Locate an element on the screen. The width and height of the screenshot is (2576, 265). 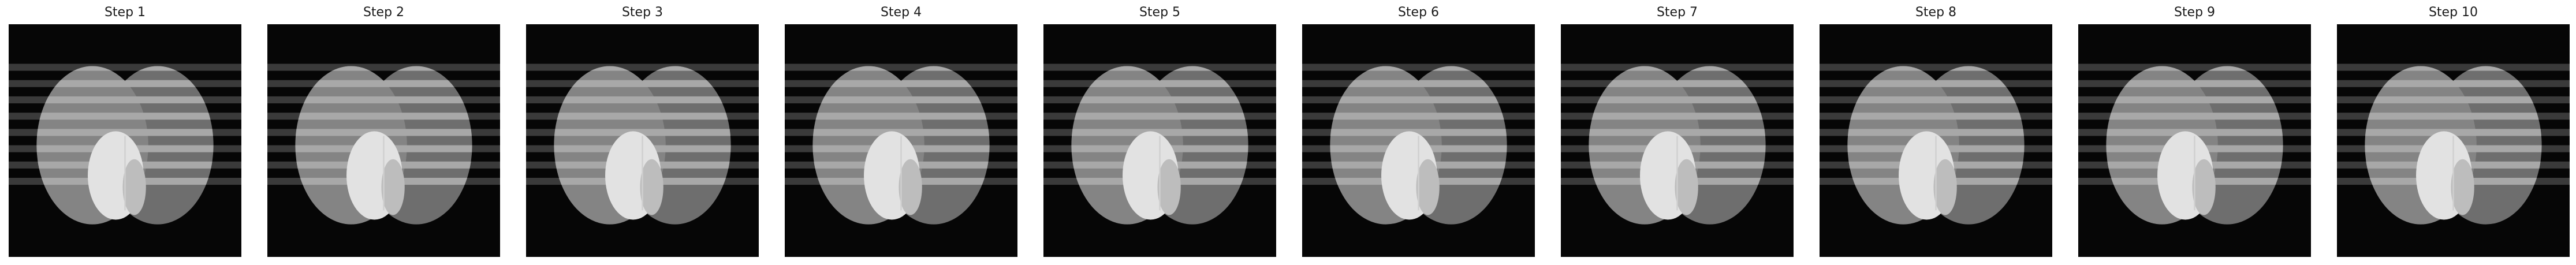
panel-title: Step 1 is located at coordinates (125, 12).